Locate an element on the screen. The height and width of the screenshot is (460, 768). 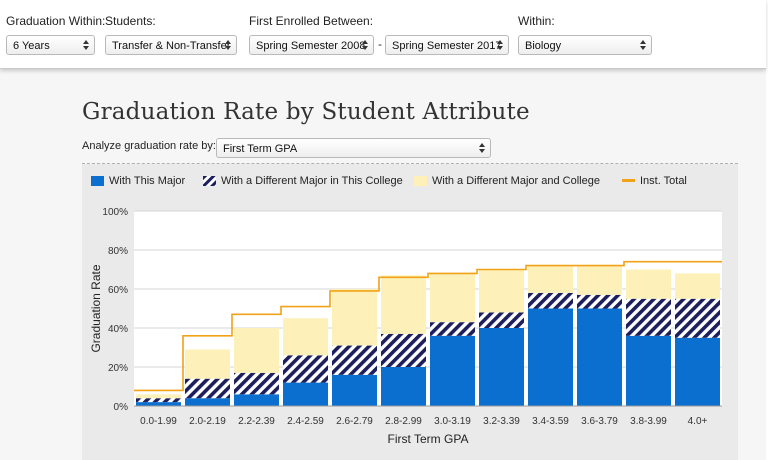
first-enrolled-from-value: Spring Semester 2008 is located at coordinates (311, 46).